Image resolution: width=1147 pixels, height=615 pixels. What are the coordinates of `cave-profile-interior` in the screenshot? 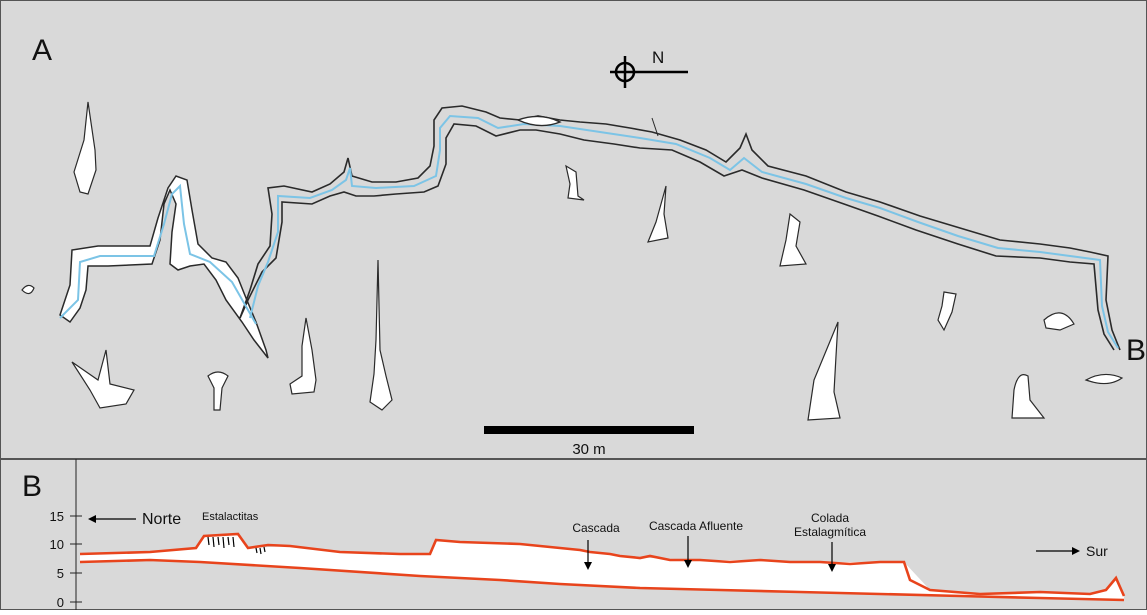 It's located at (602, 567).